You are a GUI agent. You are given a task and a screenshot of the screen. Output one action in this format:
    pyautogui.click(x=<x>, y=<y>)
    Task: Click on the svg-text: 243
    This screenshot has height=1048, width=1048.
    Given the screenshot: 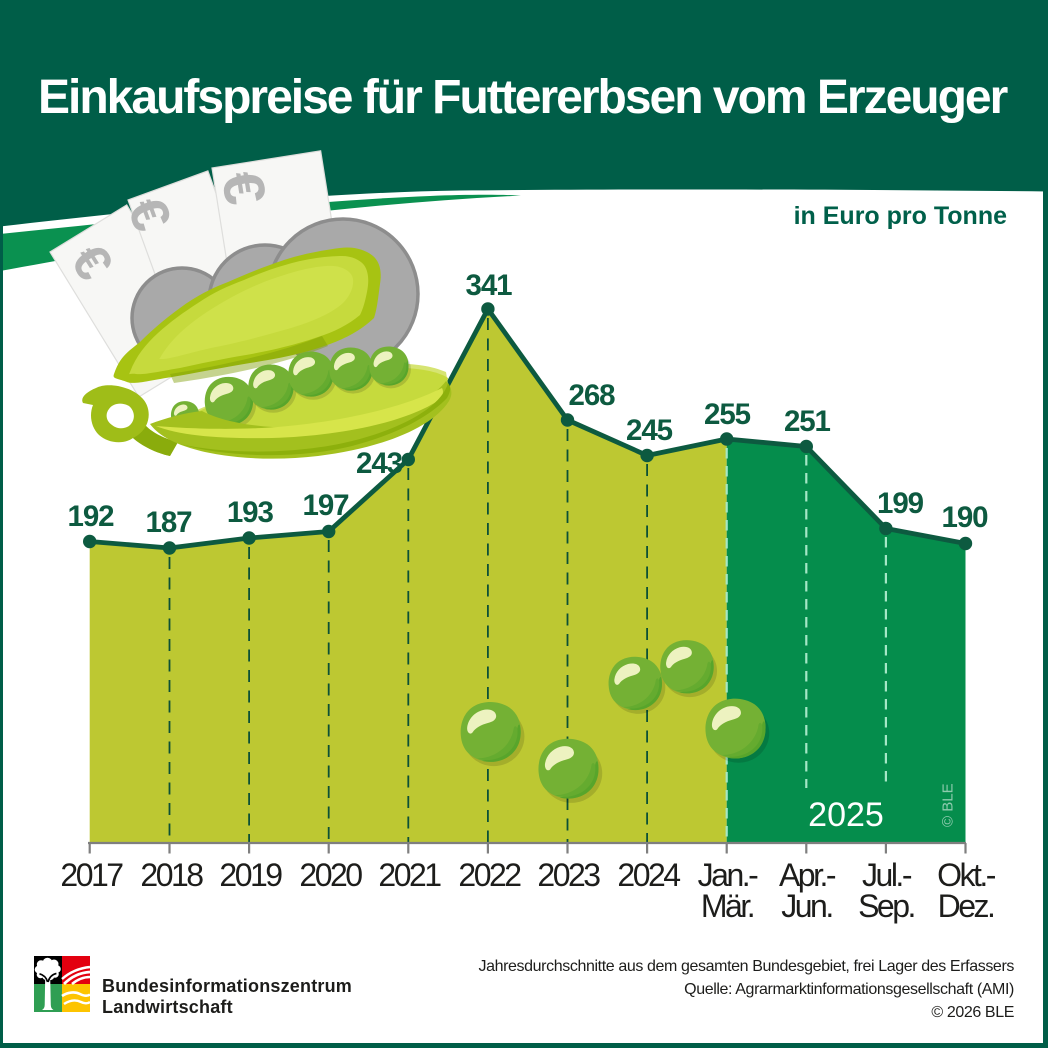 What is the action you would take?
    pyautogui.click(x=379, y=463)
    